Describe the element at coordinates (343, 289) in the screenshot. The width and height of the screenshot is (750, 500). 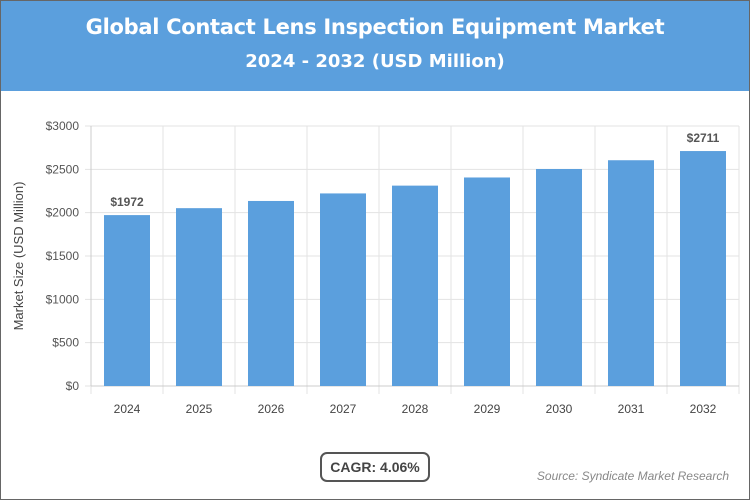
I see `bar-2027` at that location.